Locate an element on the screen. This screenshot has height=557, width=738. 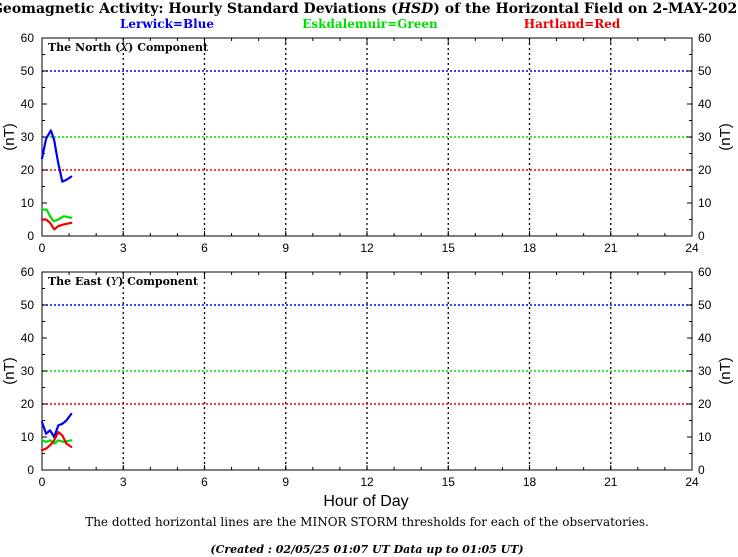
x-axis-label: Hour of Day is located at coordinates (365, 501).